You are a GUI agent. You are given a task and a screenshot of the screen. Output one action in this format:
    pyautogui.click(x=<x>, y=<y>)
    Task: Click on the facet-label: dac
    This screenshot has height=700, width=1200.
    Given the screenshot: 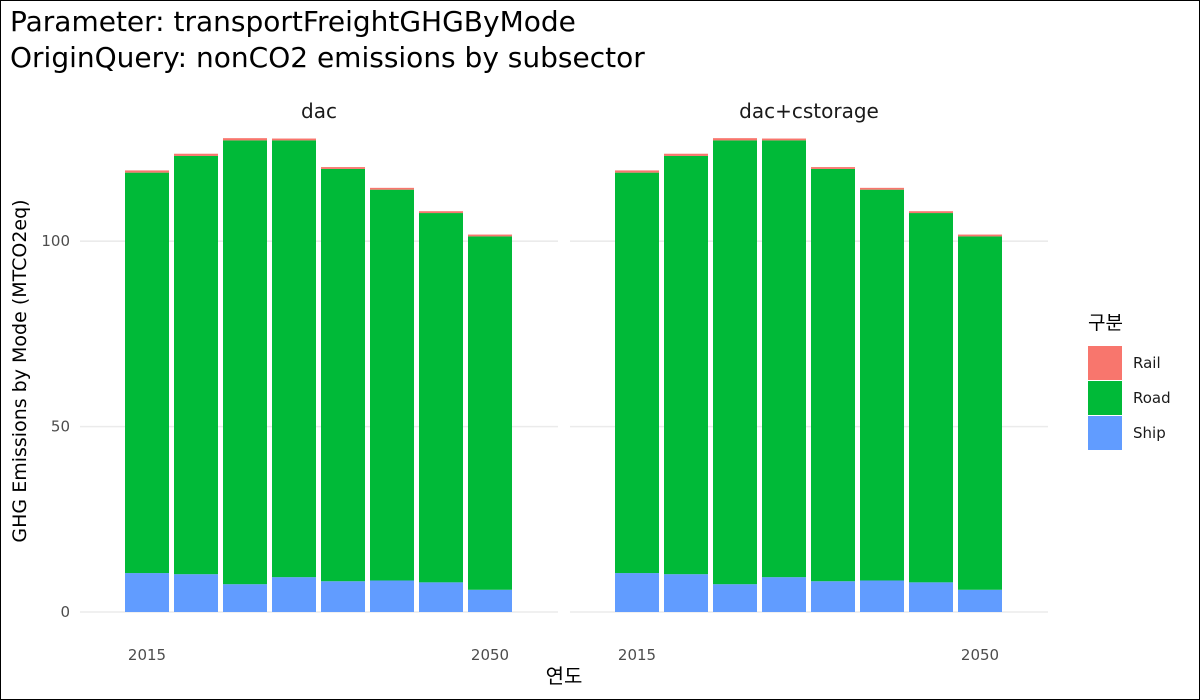 What is the action you would take?
    pyautogui.click(x=319, y=111)
    